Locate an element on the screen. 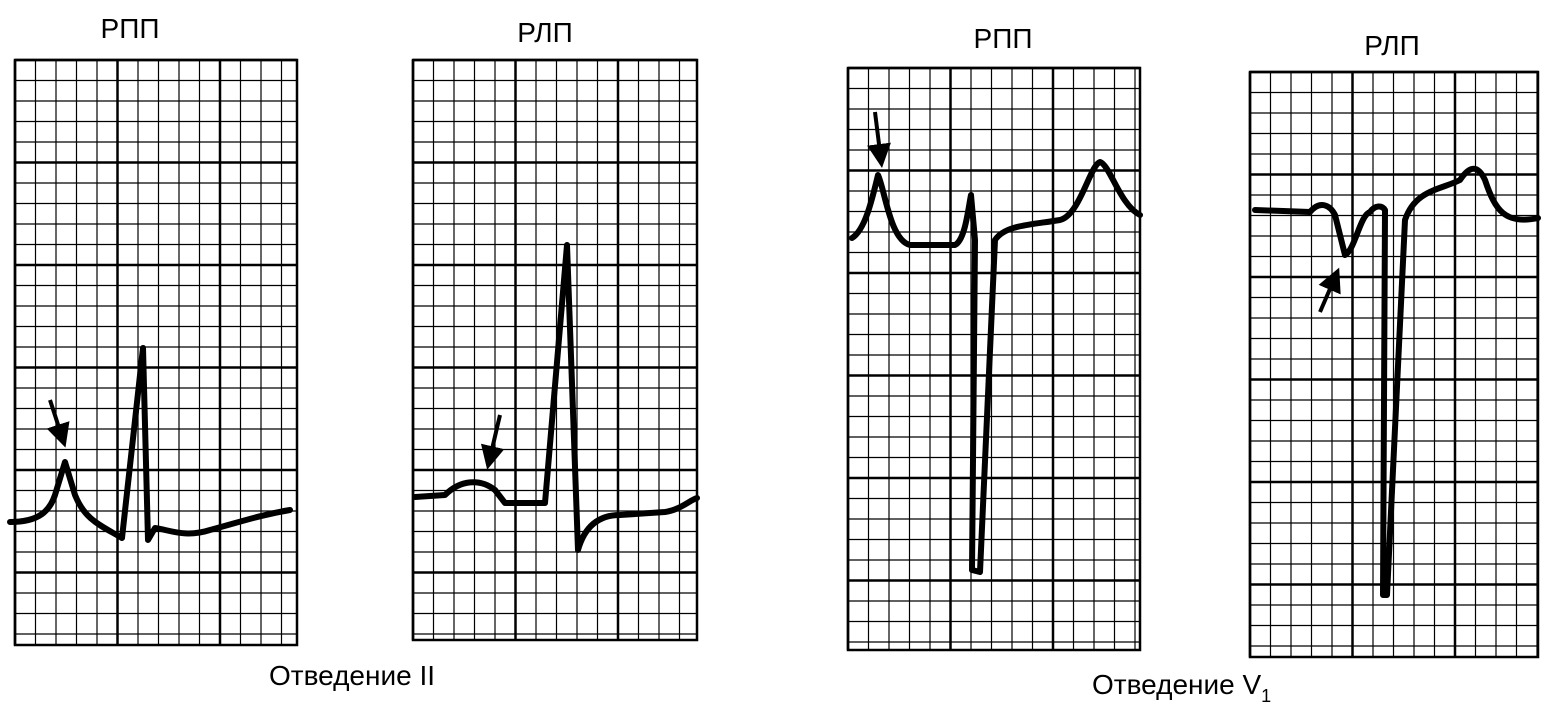 The width and height of the screenshot is (1548, 720). caption-text: Отведение V is located at coordinates (1176, 684).